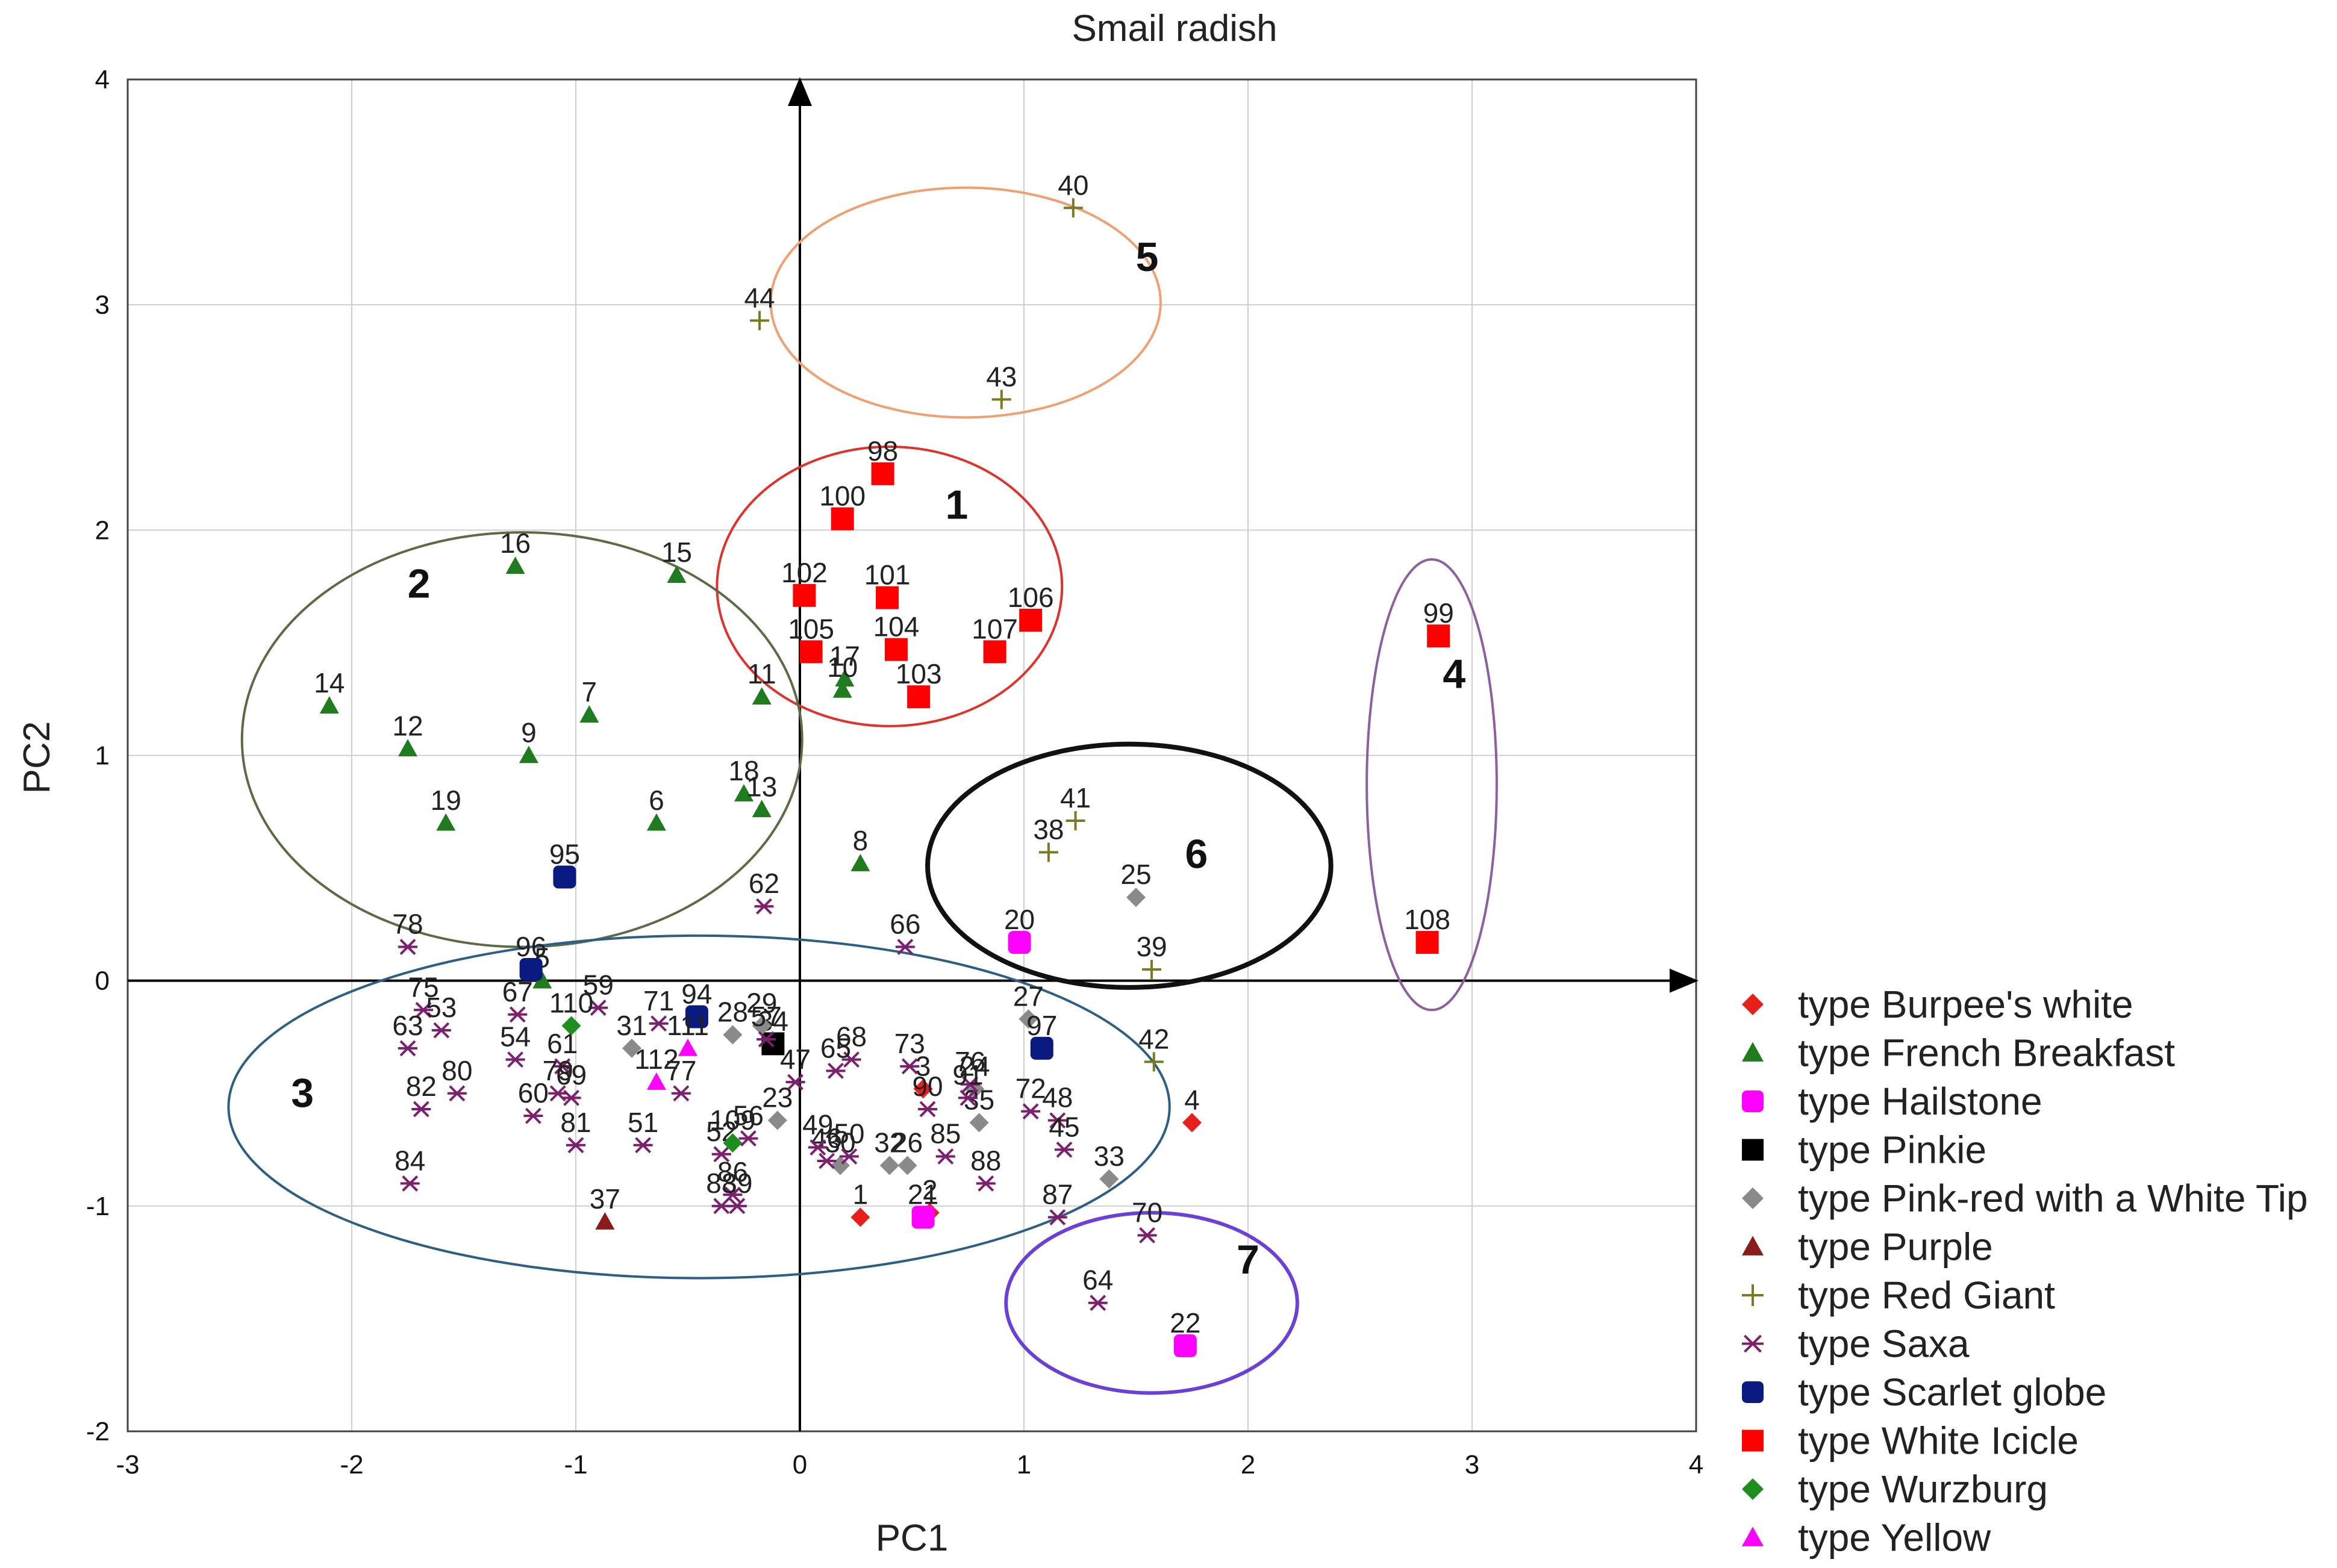  Describe the element at coordinates (811, 629) in the screenshot. I see `point-label-105: 105` at that location.